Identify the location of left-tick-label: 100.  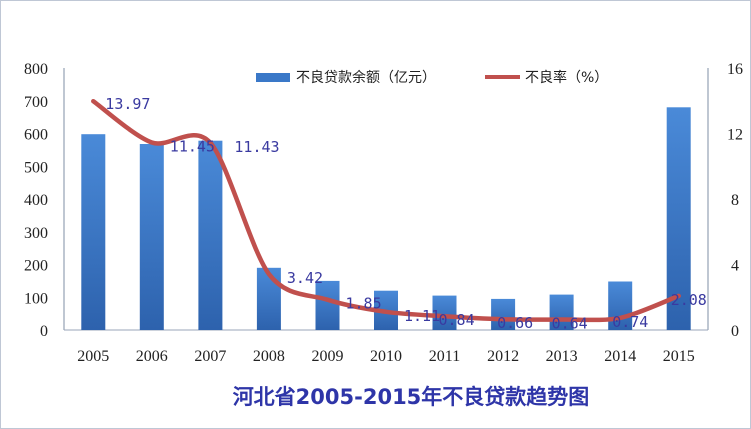
(36, 298).